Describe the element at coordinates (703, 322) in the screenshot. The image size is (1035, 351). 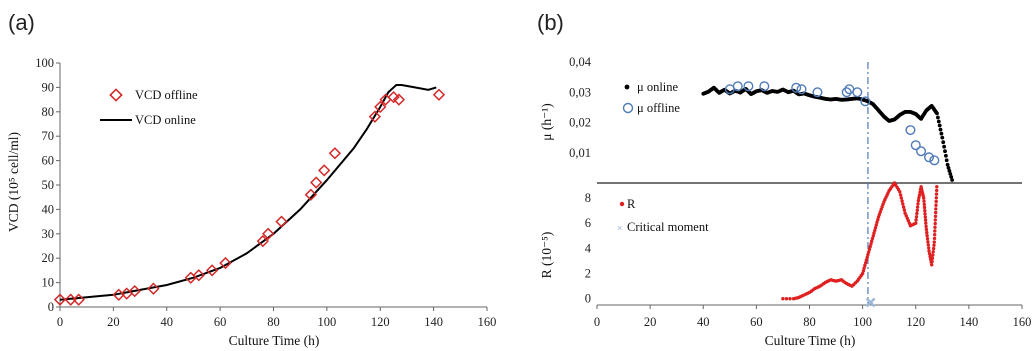
I see `chart-b-x-tick-label: 40` at that location.